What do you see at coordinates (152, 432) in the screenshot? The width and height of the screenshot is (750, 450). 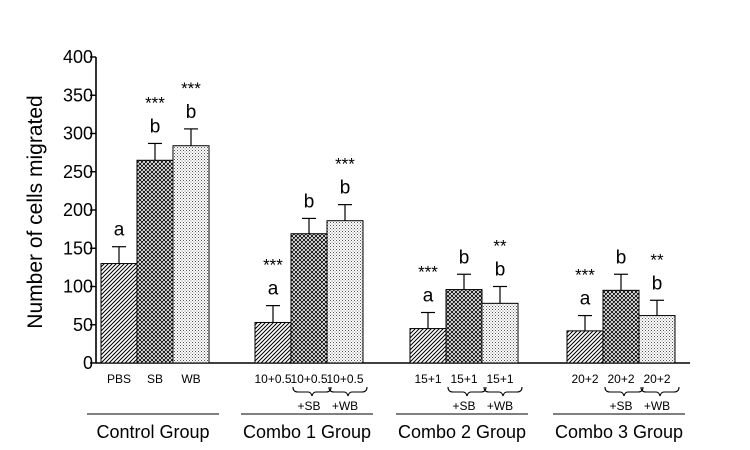 I see `group-label: Control Group` at bounding box center [152, 432].